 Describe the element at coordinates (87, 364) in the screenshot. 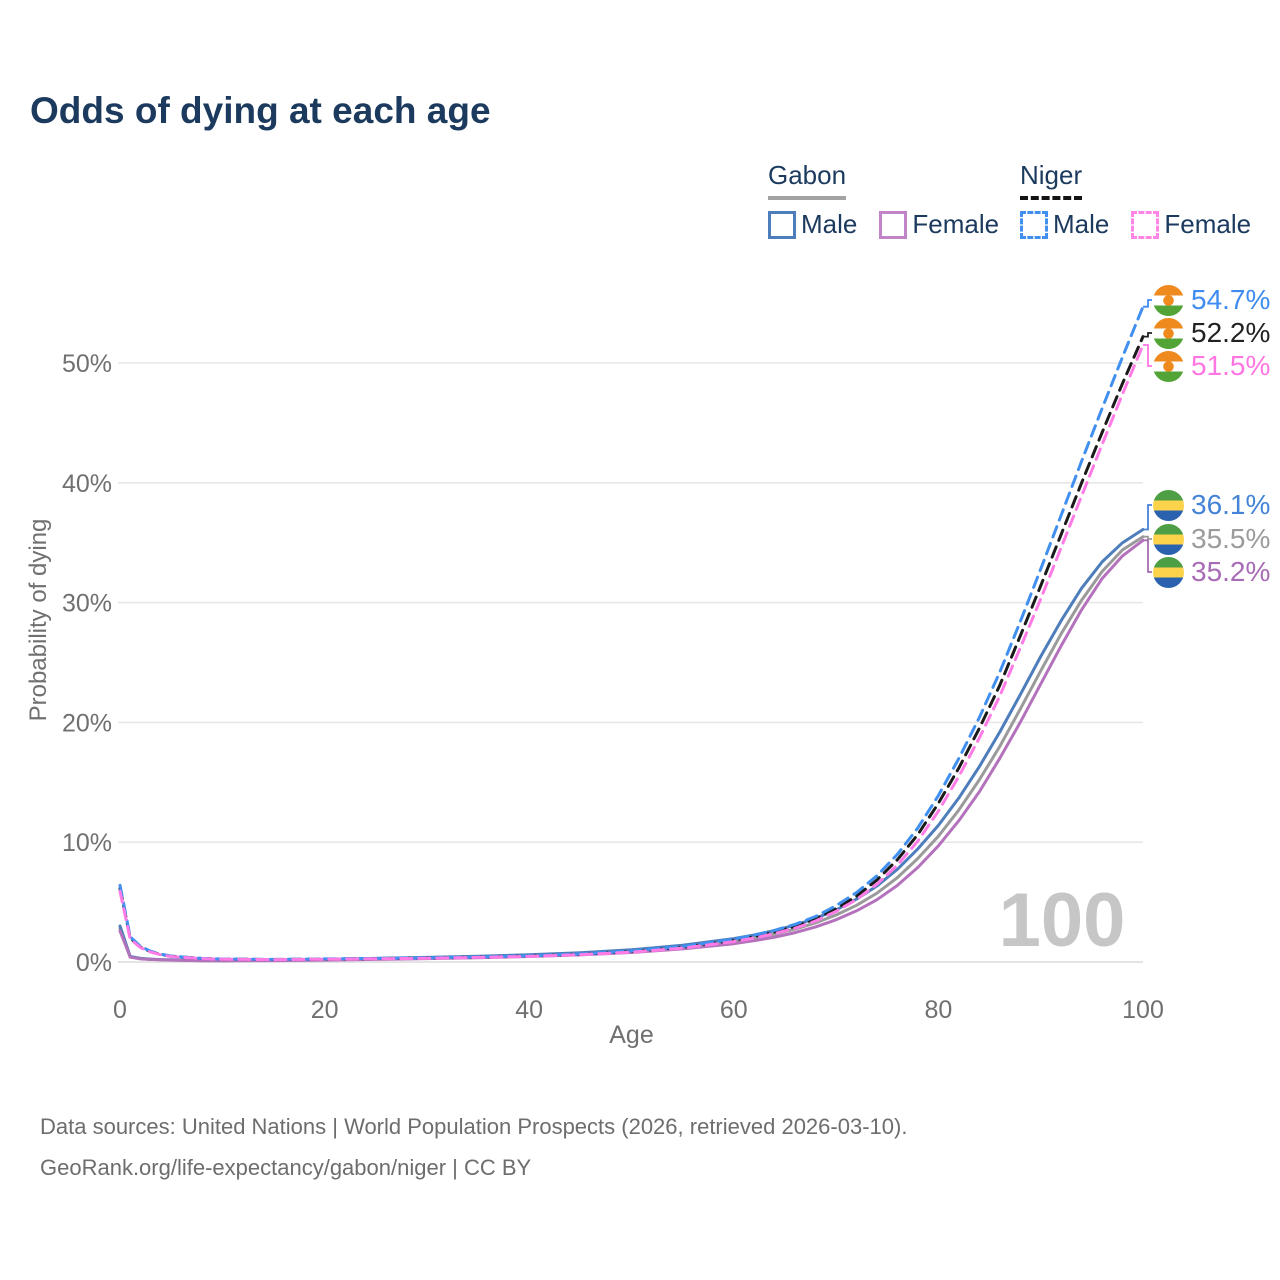

I see `y-tick-label: 50%` at that location.